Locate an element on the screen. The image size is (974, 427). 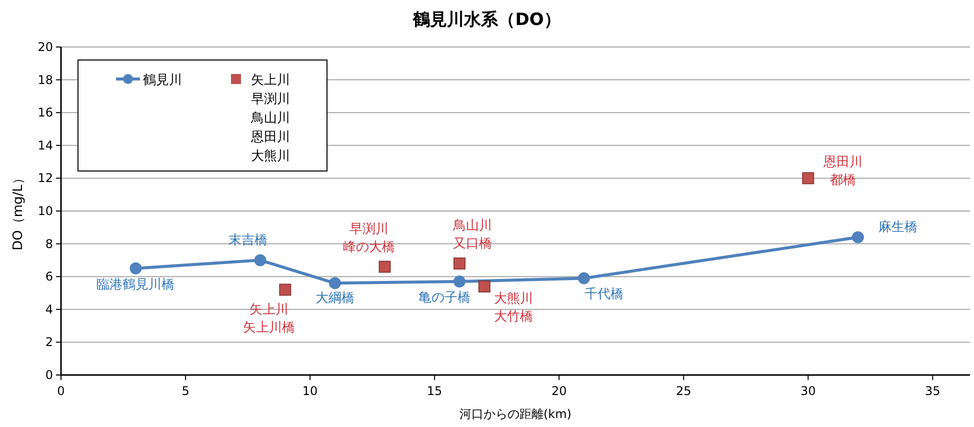
legend-label: 鶴見川 is located at coordinates (162, 80).